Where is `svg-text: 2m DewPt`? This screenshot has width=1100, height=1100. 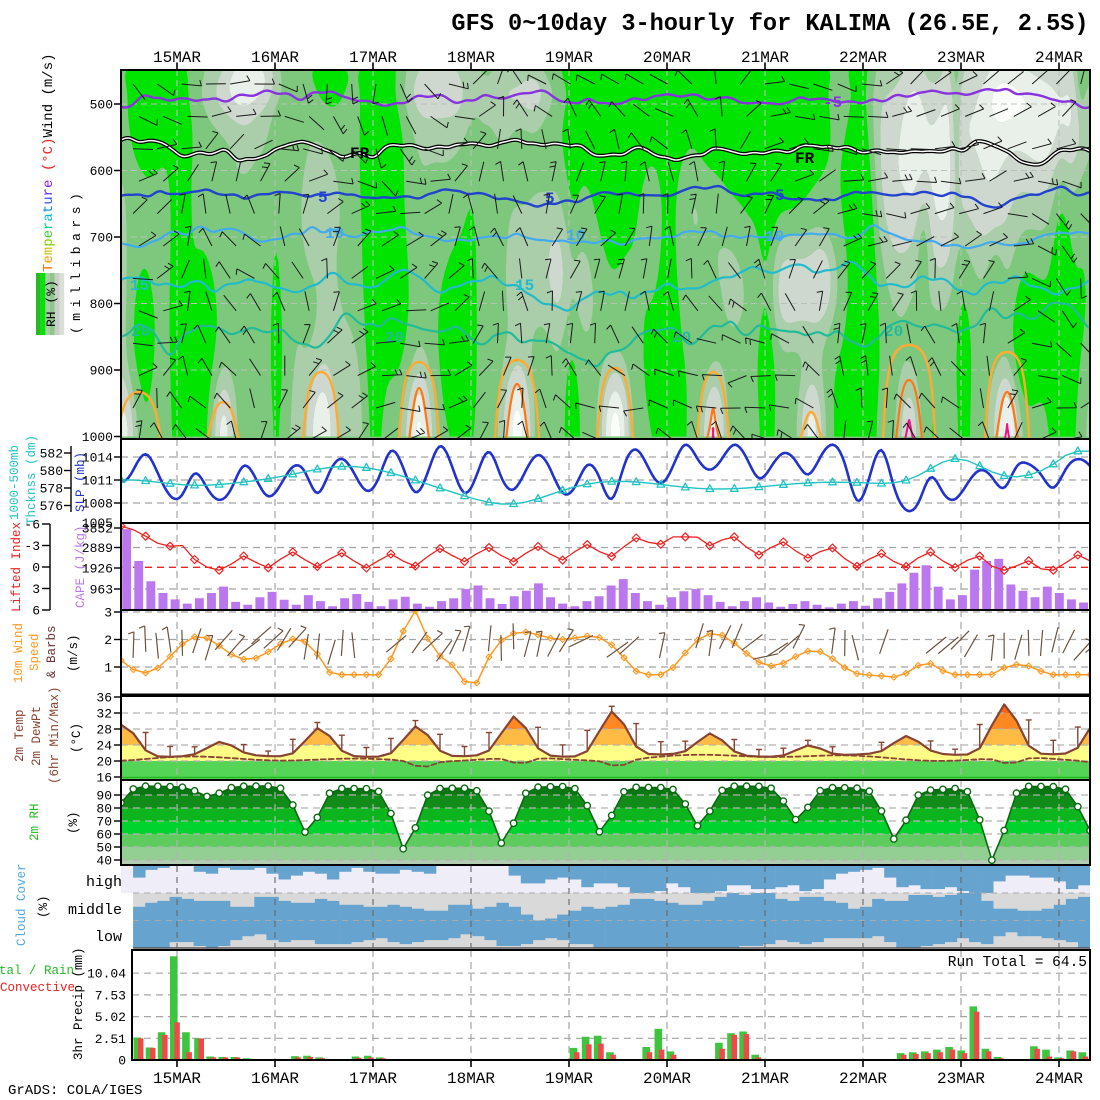 svg-text: 2m DewPt is located at coordinates (37, 736).